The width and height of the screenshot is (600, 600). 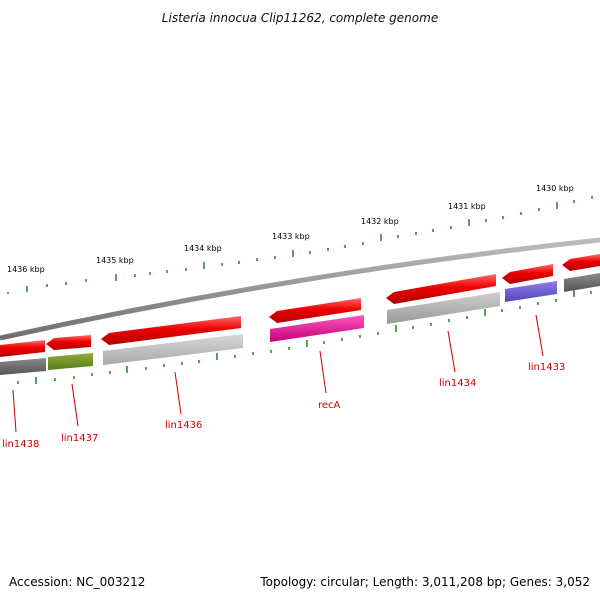 What do you see at coordinates (380, 221) in the screenshot?
I see `ruler-label: 1432 kbp` at bounding box center [380, 221].